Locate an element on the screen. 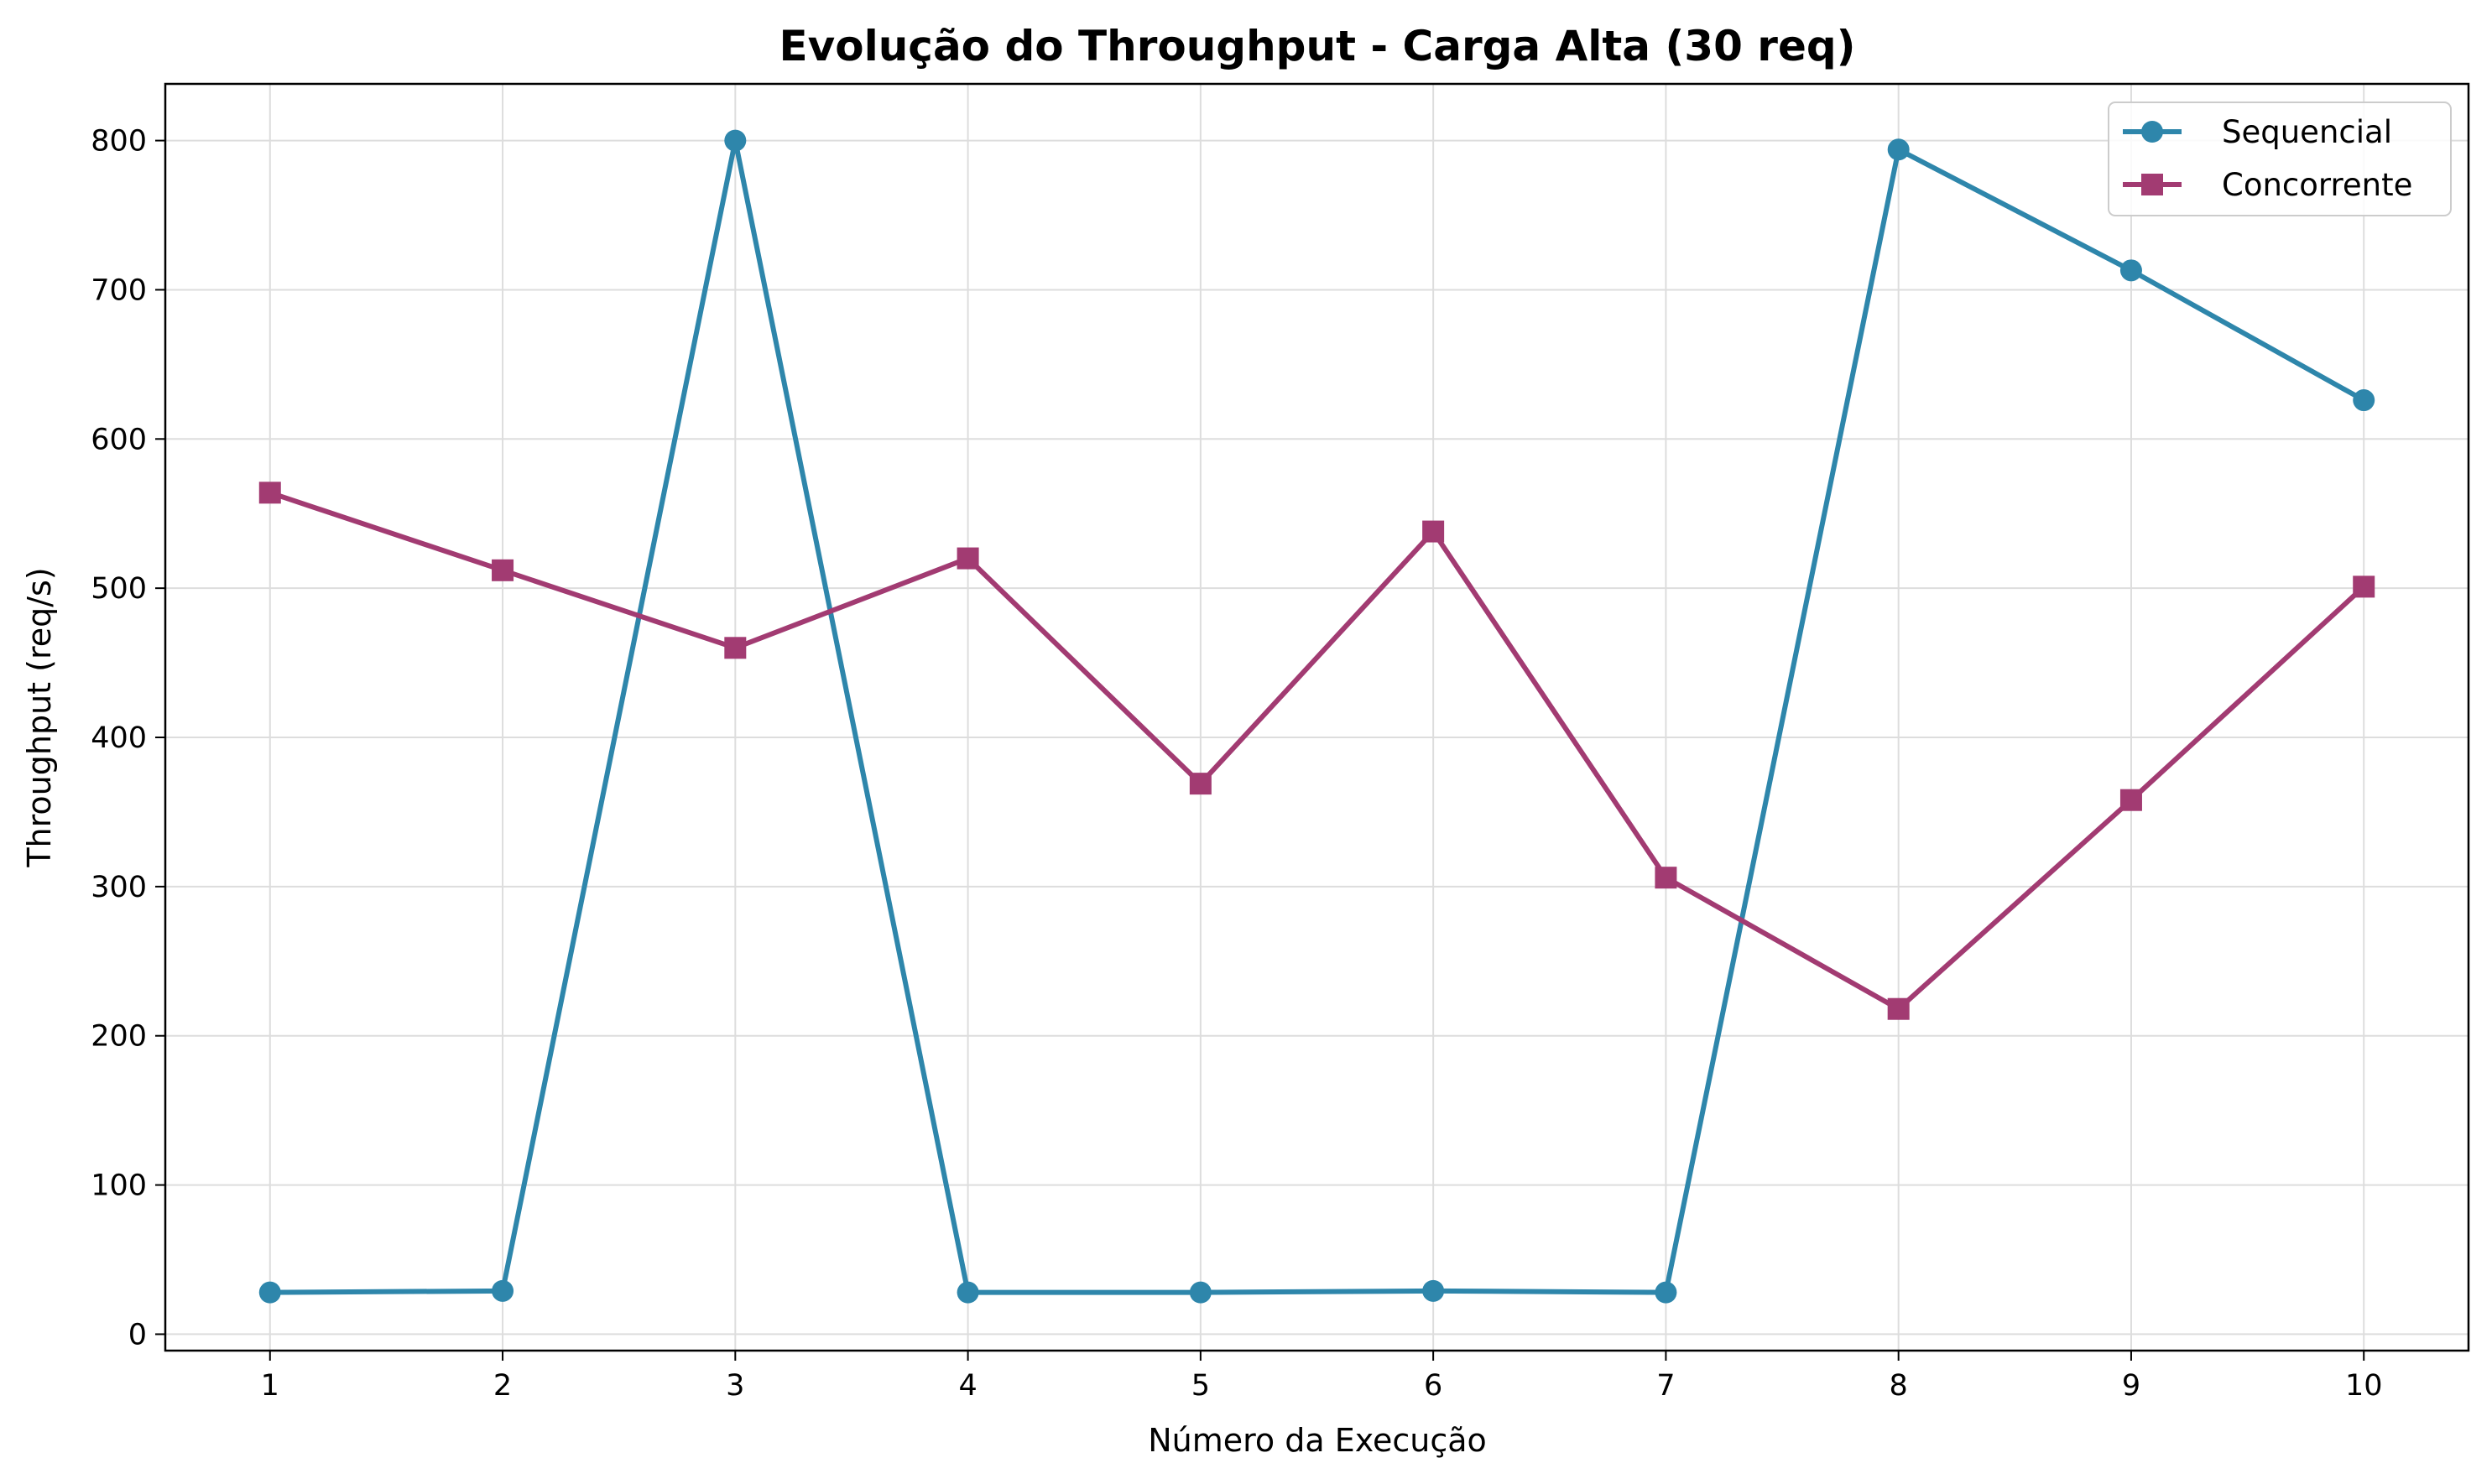  y-axis-label: Throughput (req/s) is located at coordinates (39, 717).